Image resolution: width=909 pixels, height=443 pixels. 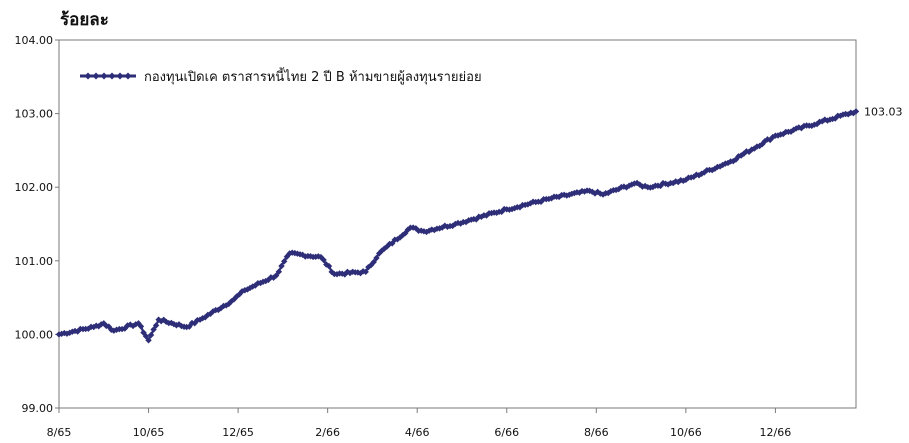 What do you see at coordinates (59, 432) in the screenshot?
I see `x-tick-label: 8/65` at bounding box center [59, 432].